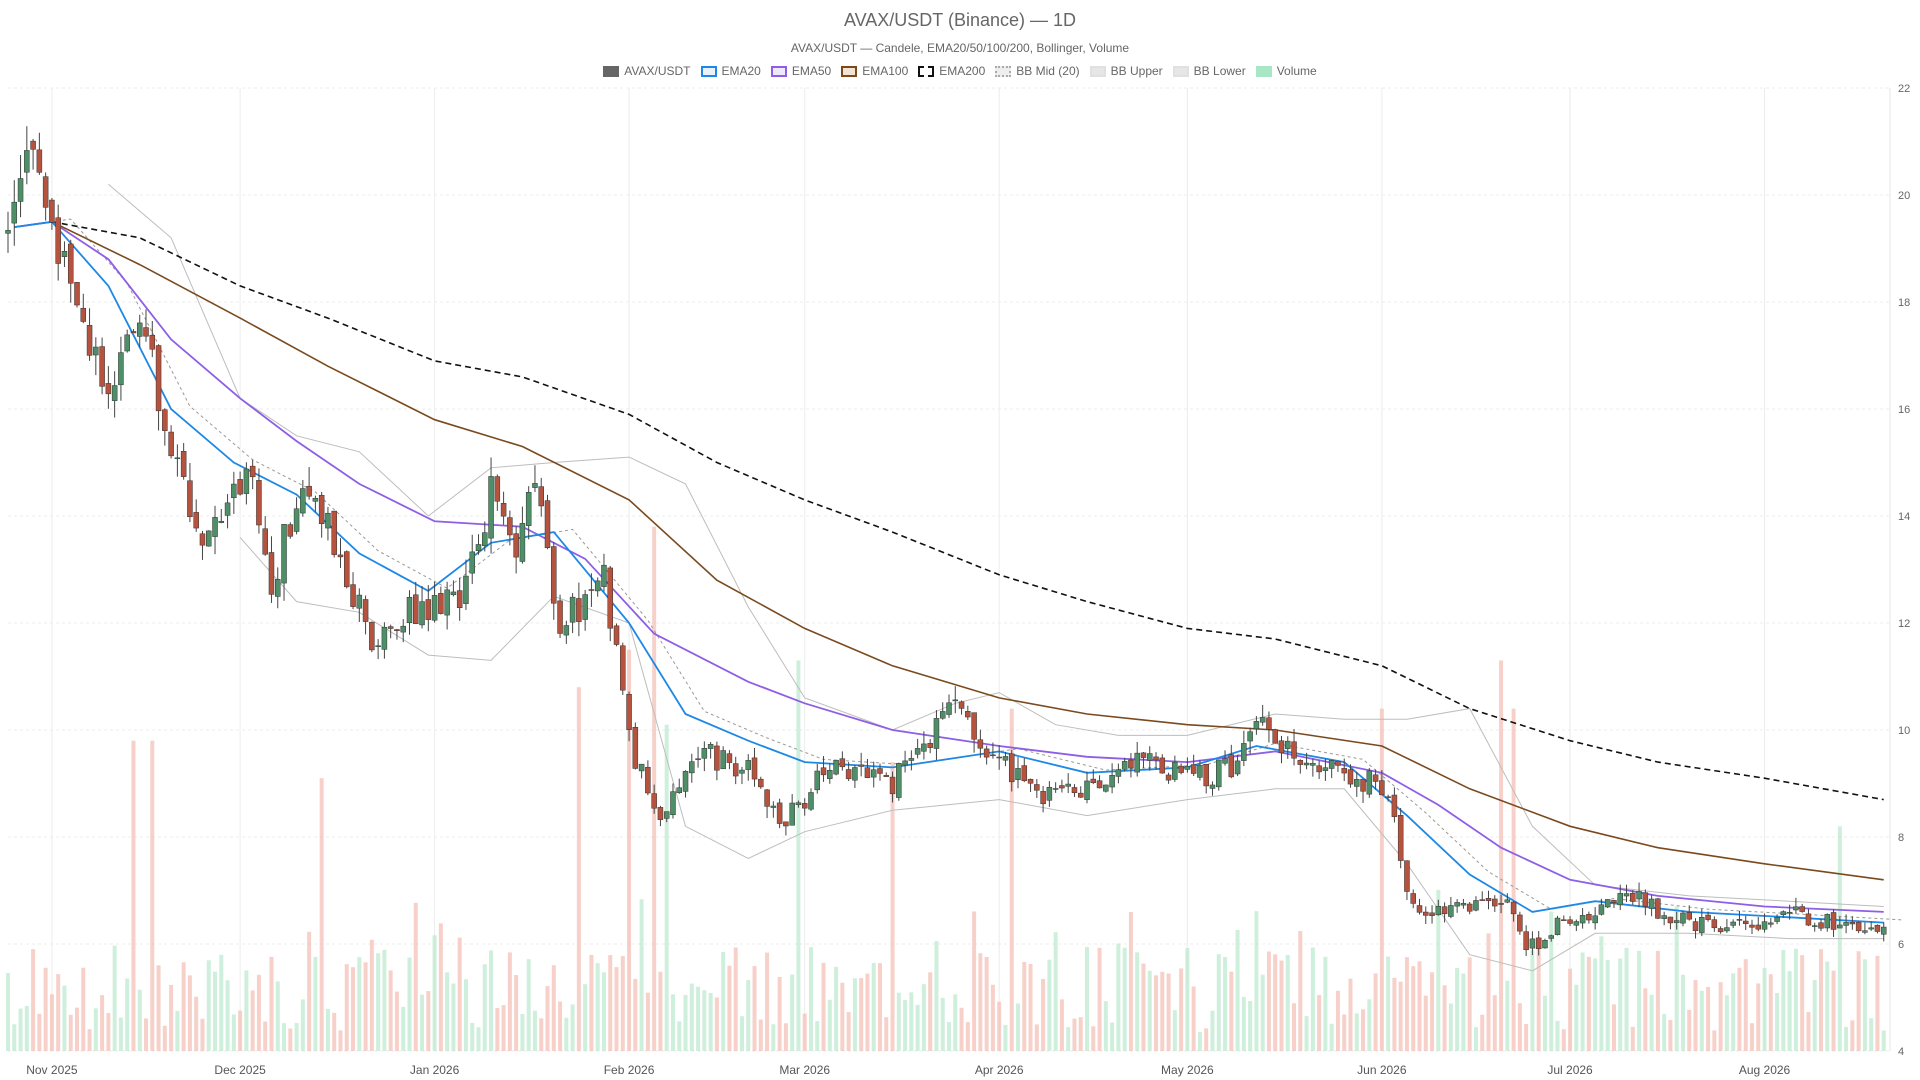 The image size is (1920, 1080). What do you see at coordinates (951, 71) in the screenshot?
I see `legend-item: EMA200` at bounding box center [951, 71].